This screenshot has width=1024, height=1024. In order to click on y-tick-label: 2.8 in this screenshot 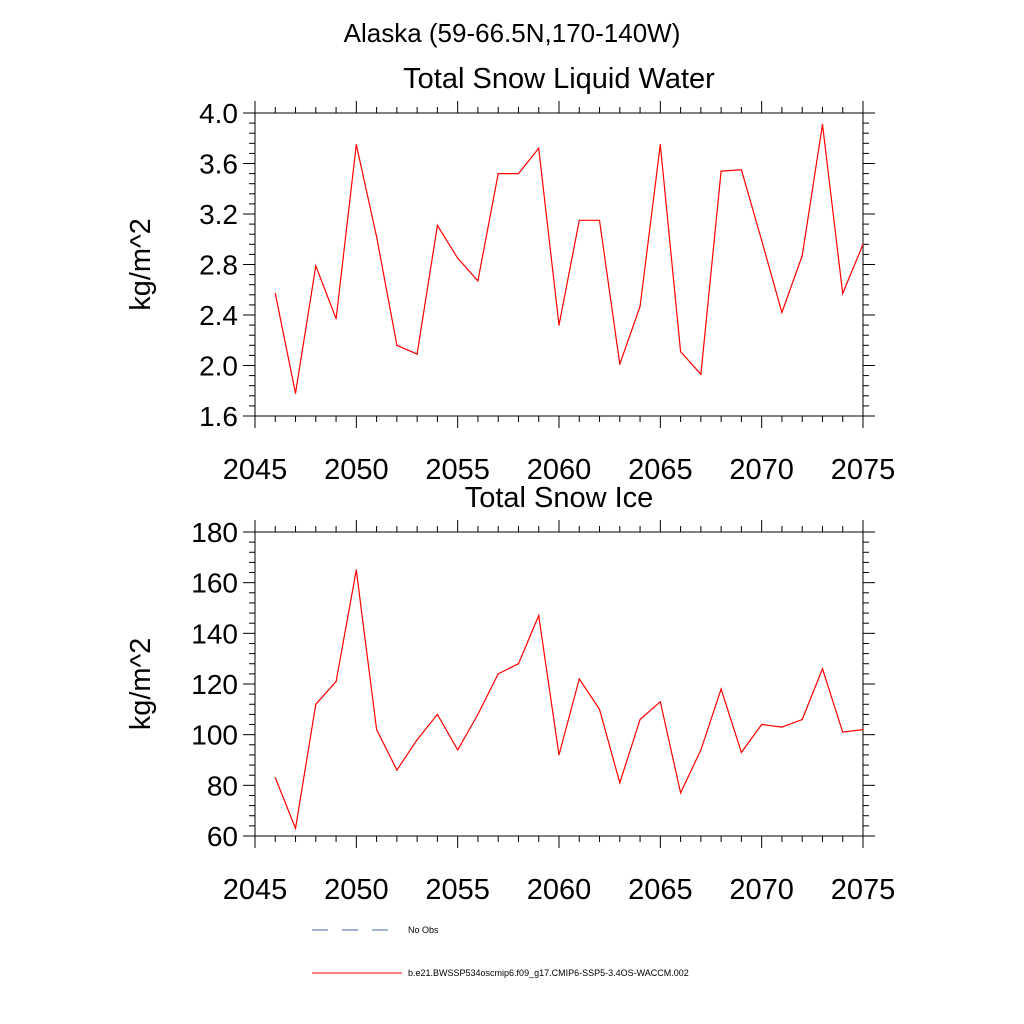, I will do `click(218, 265)`.